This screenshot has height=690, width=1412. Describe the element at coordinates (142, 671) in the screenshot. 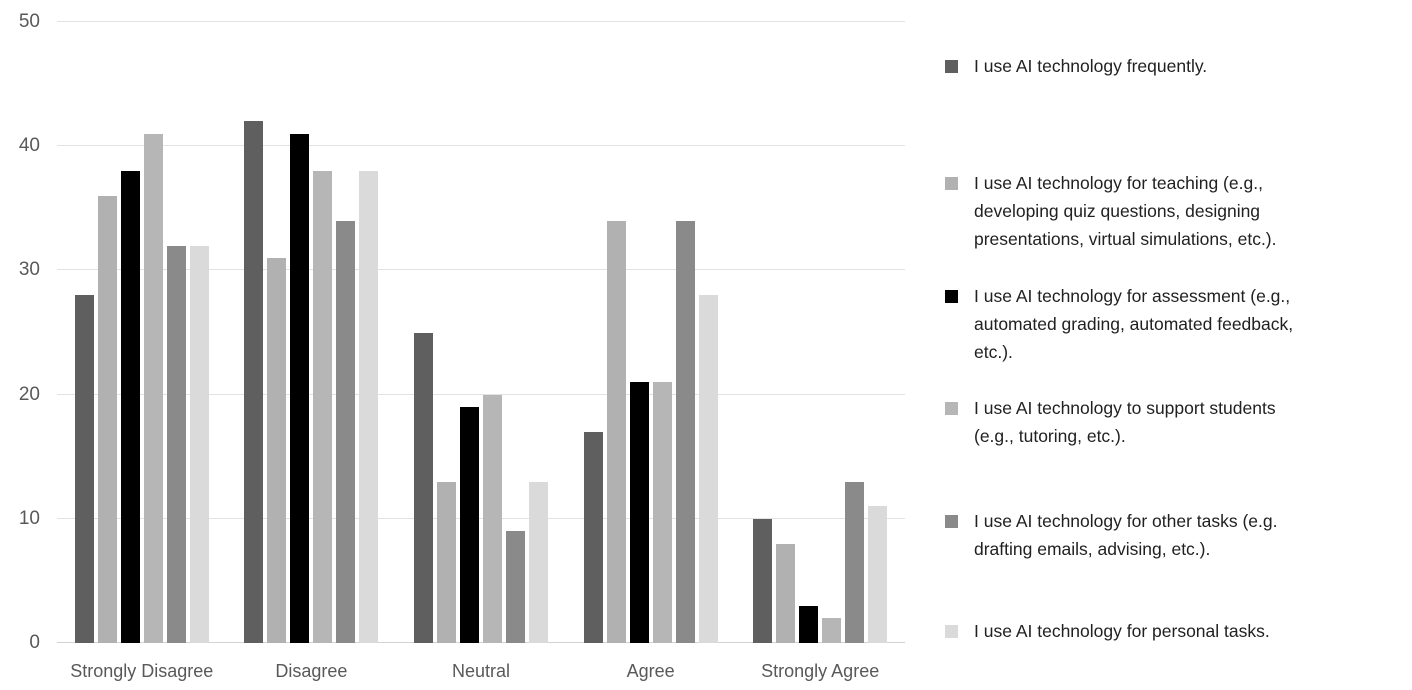

I see `x-axis-category-label: Strongly Disagree` at that location.